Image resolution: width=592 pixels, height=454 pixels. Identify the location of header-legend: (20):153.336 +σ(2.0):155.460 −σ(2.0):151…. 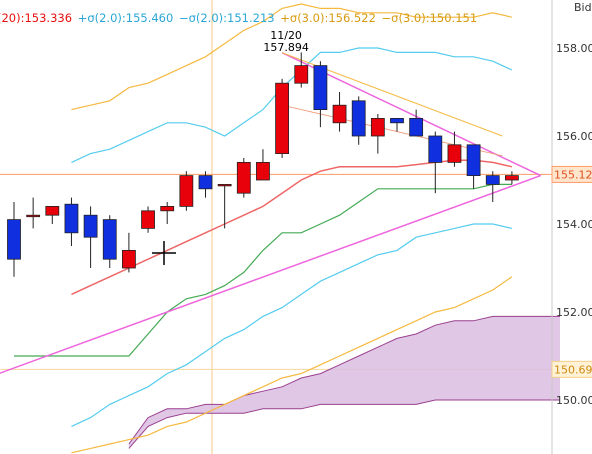
(296, 13).